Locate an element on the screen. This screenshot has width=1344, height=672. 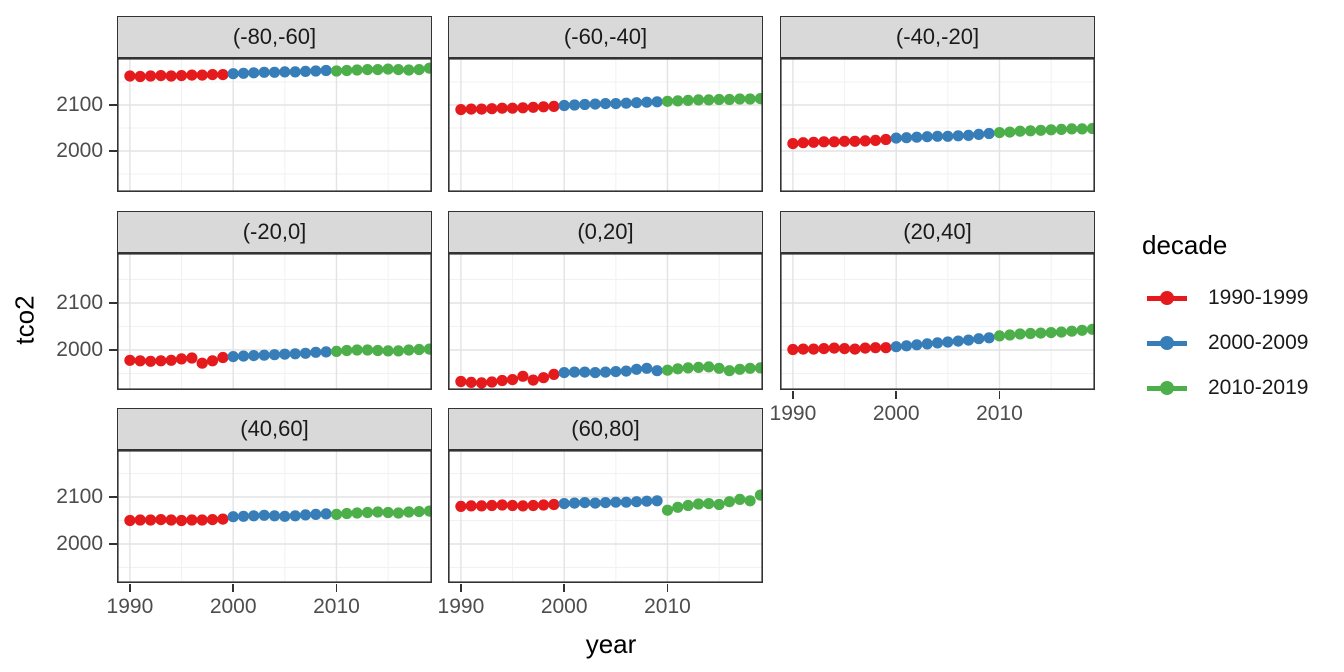
y-axis-title: tco2 is located at coordinates (24, 320).